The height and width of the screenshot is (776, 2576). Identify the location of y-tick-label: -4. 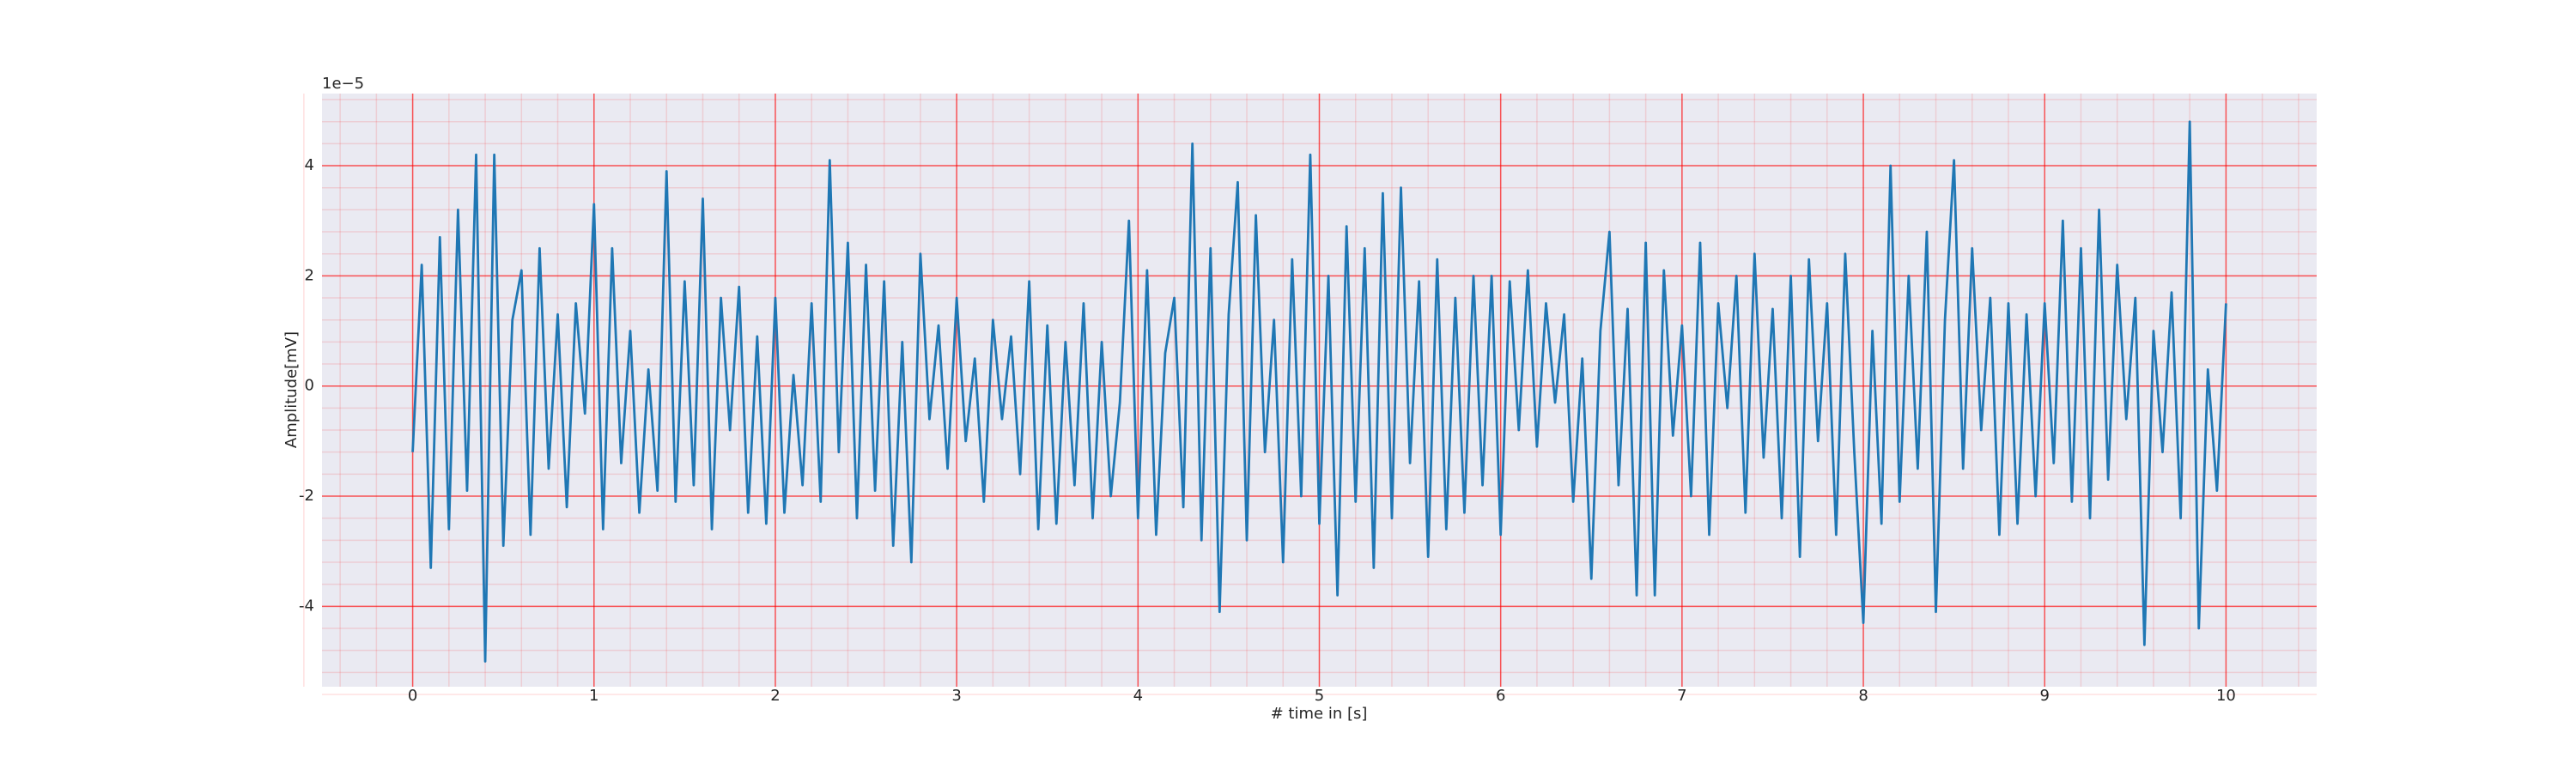
(306, 606).